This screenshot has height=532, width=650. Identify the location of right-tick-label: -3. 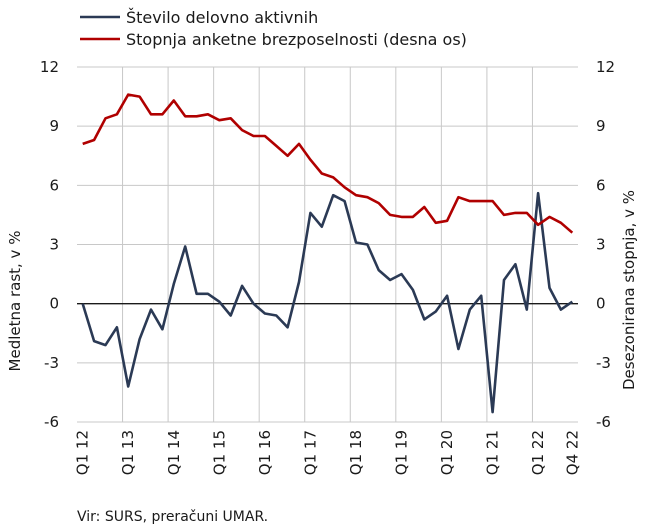
(603, 363).